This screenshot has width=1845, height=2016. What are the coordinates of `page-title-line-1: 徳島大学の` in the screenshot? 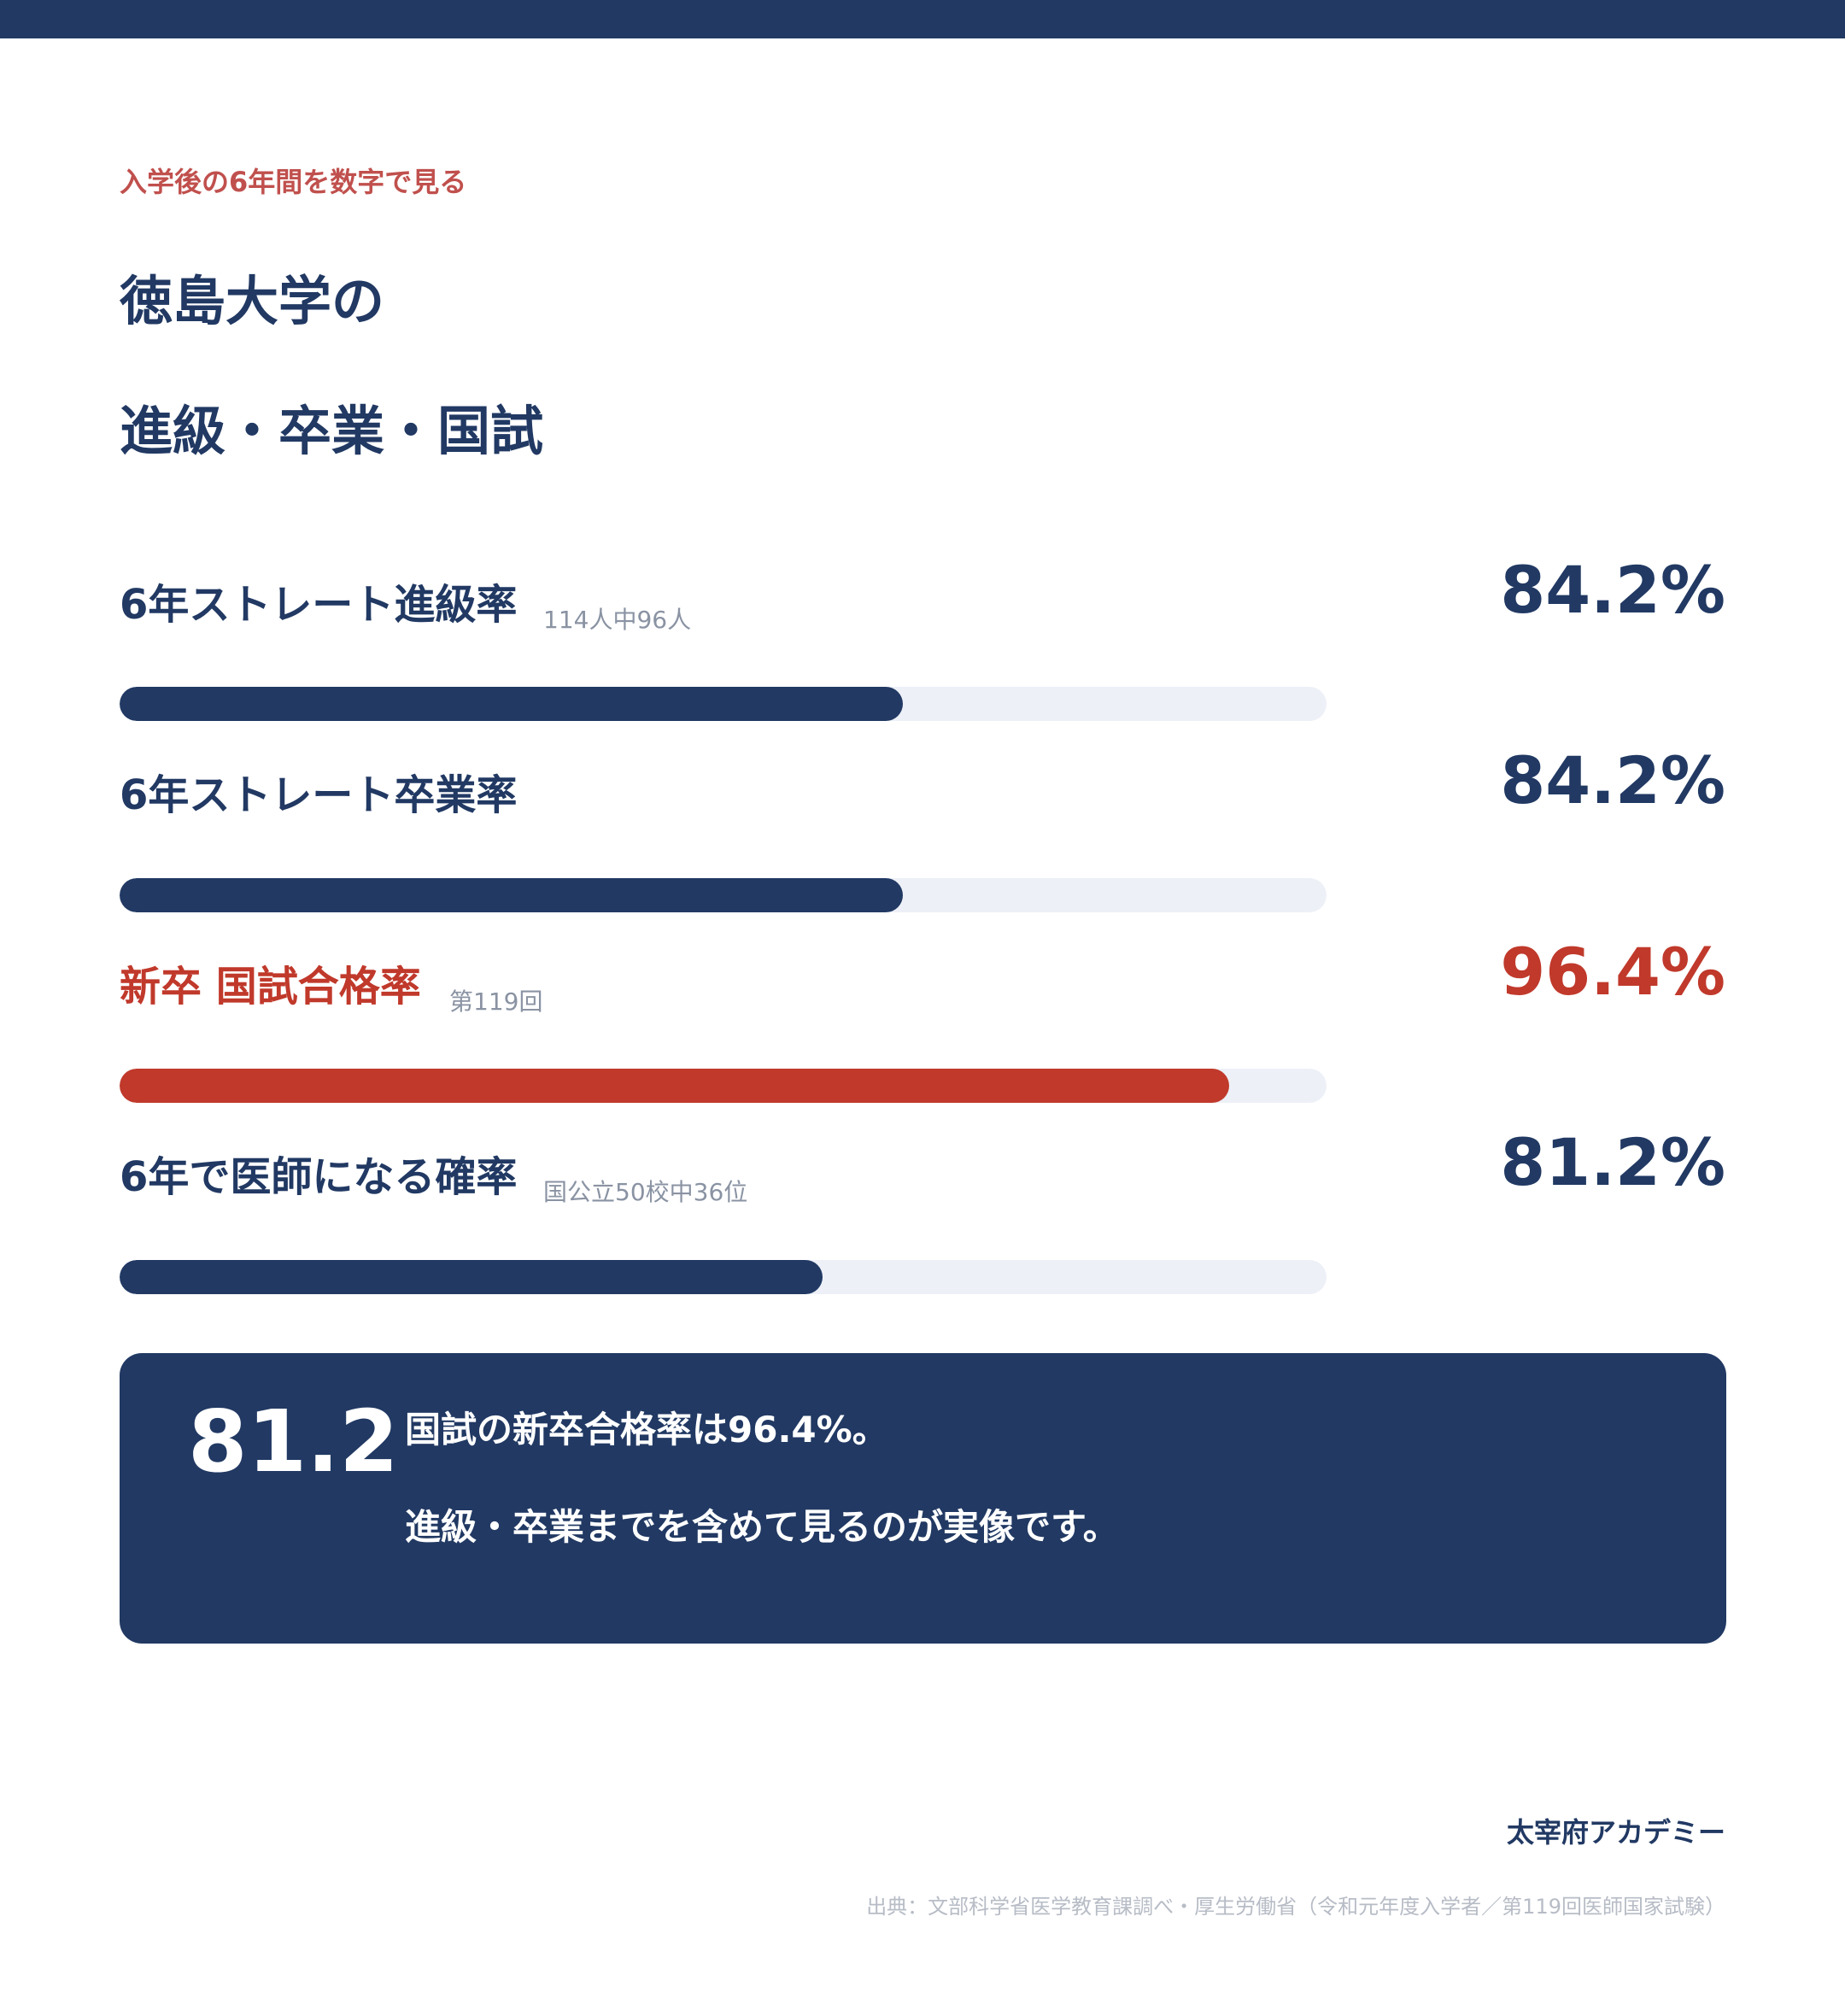 It's located at (252, 301).